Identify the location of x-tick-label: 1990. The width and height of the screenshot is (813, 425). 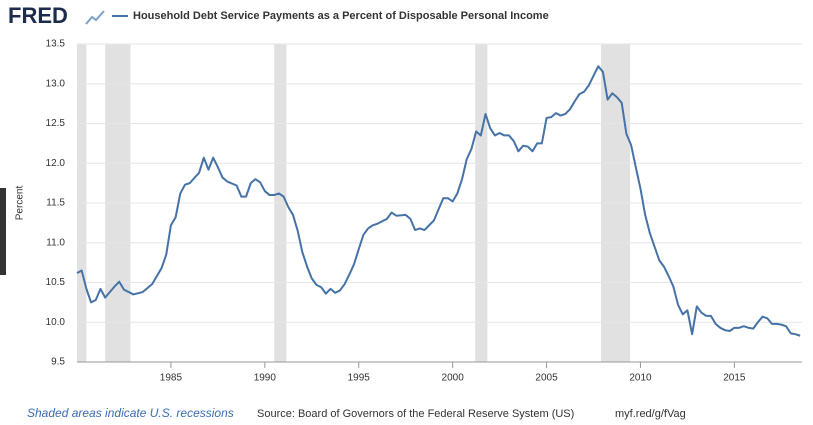
(265, 378).